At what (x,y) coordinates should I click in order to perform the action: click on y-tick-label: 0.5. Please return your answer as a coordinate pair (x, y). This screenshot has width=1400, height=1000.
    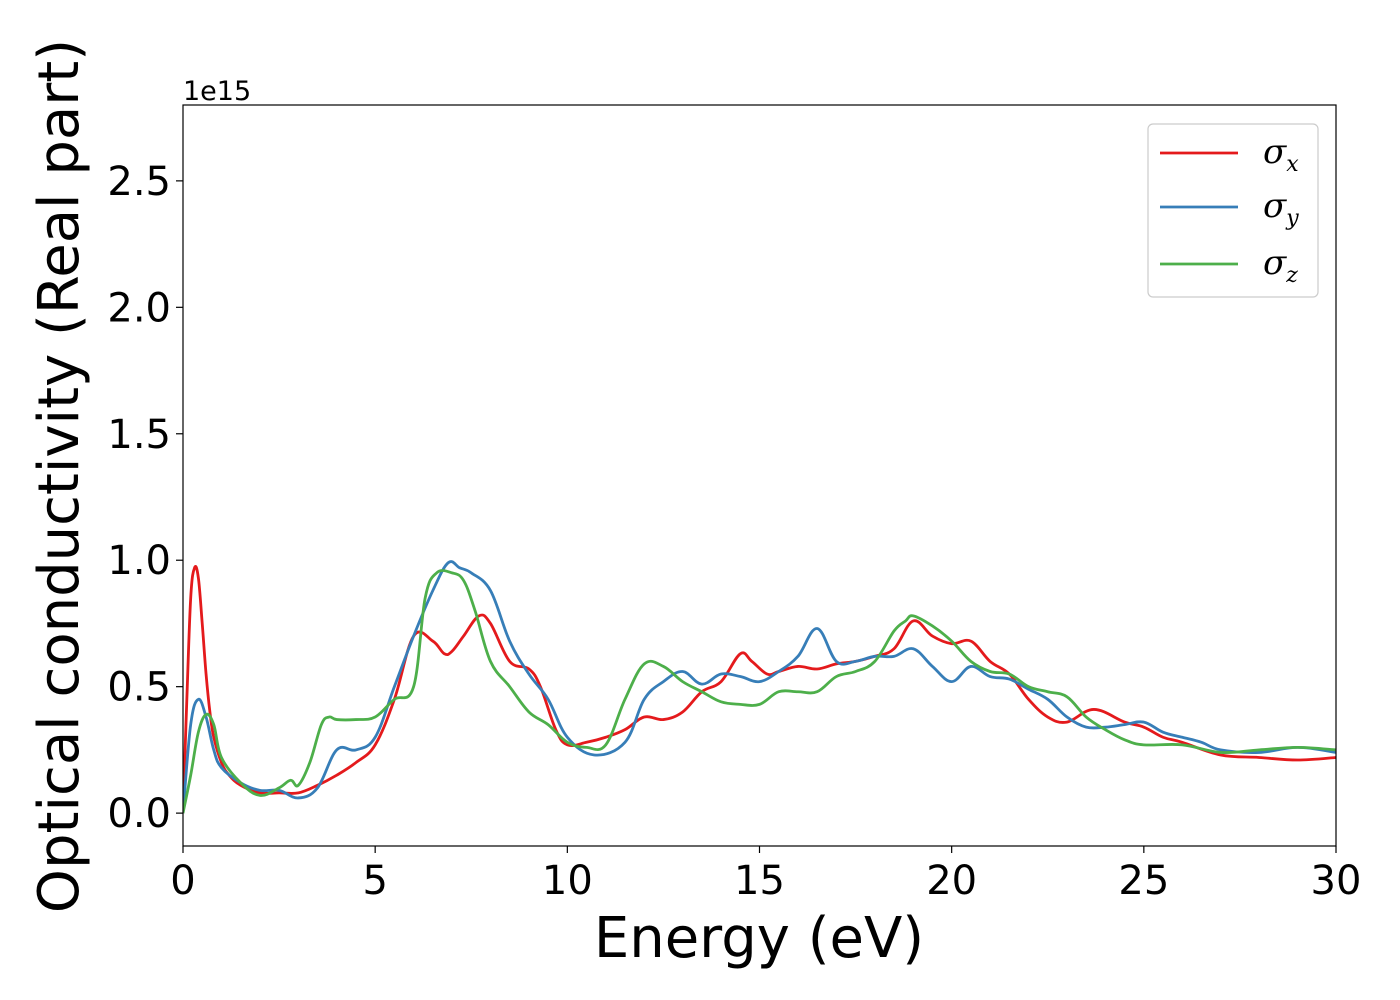
    Looking at the image, I should click on (139, 688).